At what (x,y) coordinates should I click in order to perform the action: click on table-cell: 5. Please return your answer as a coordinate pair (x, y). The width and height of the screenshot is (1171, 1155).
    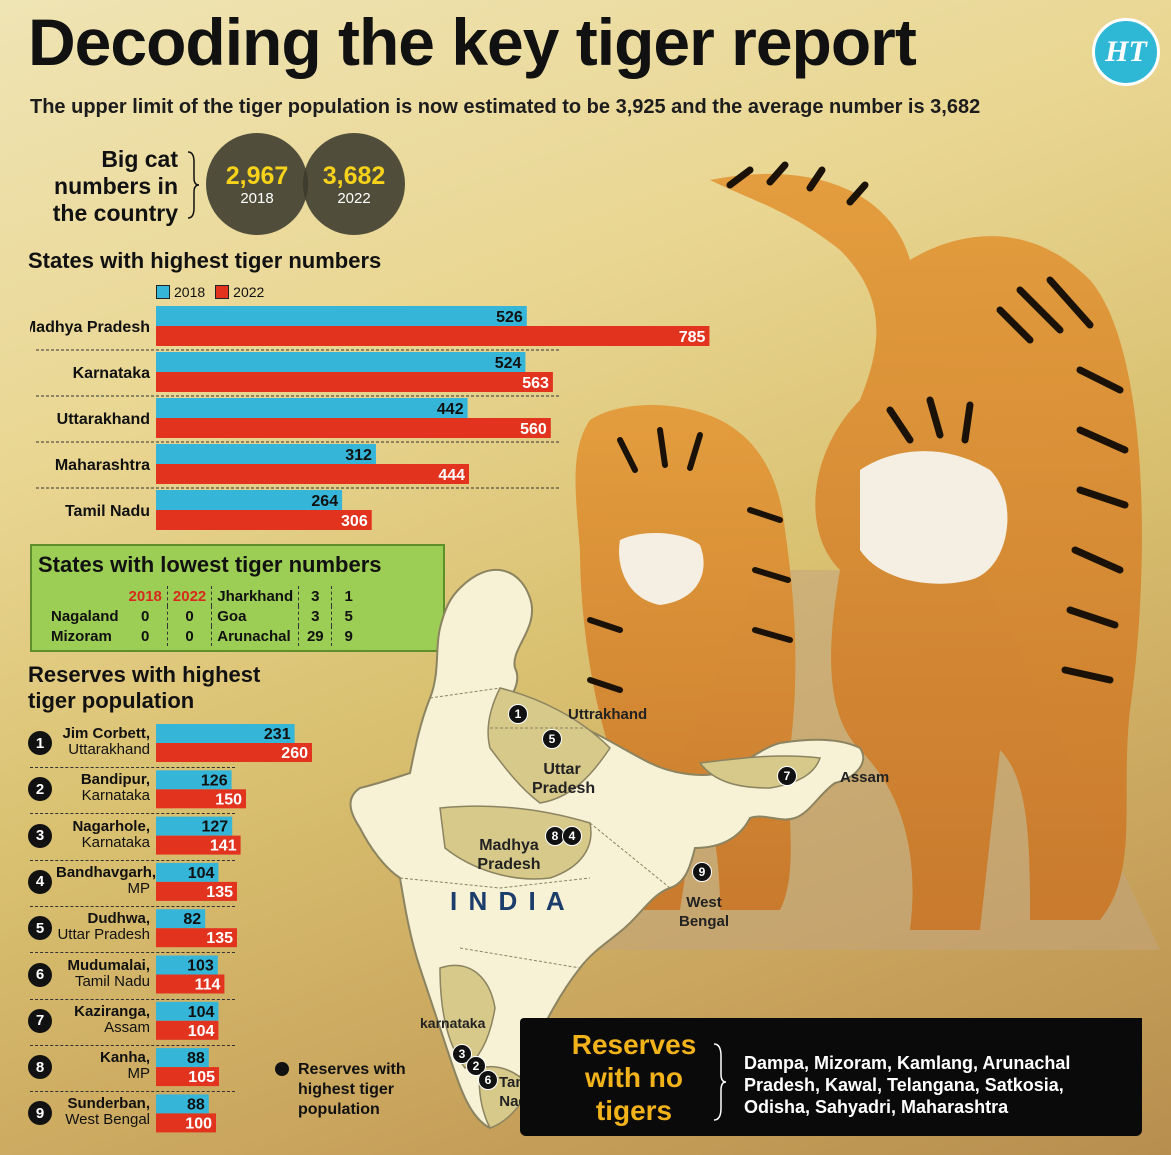
    Looking at the image, I should click on (348, 616).